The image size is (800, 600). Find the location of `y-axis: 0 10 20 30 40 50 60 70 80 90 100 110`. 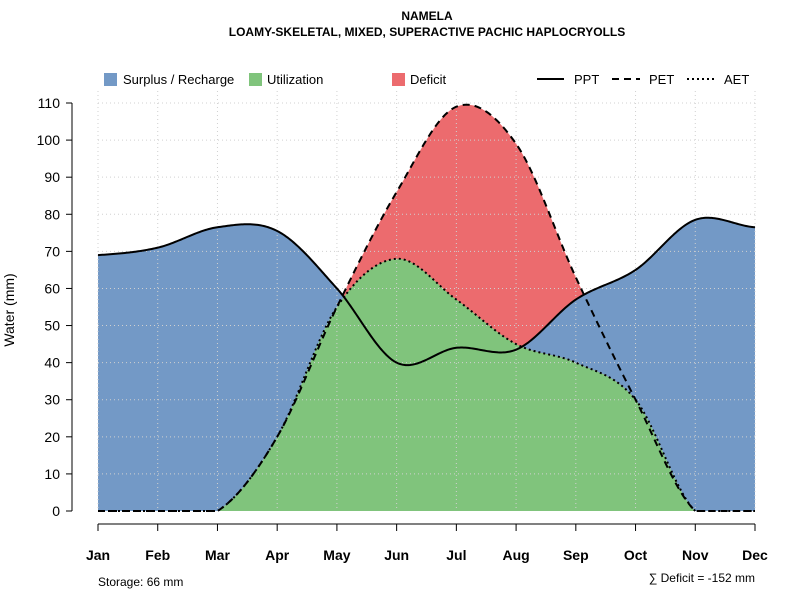

y-axis: 0 10 20 30 40 50 60 70 80 90 100 110 is located at coordinates (55, 307).